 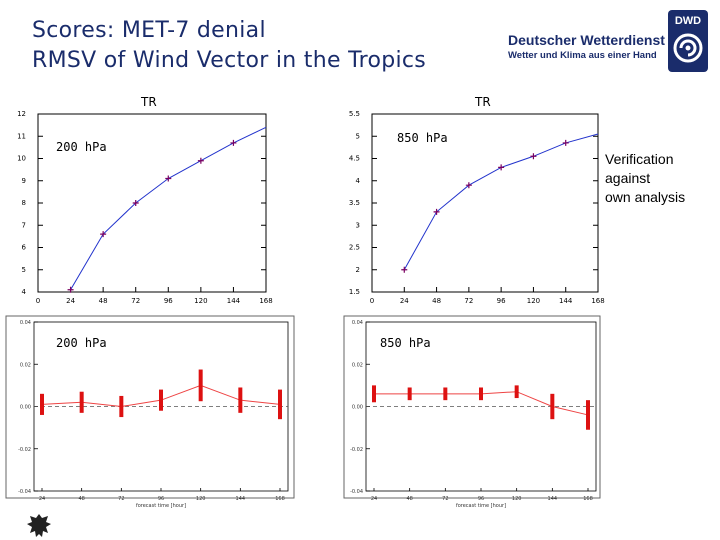 What do you see at coordinates (149, 30) in the screenshot?
I see `title-line-1: Scores: MET-7 denial` at bounding box center [149, 30].